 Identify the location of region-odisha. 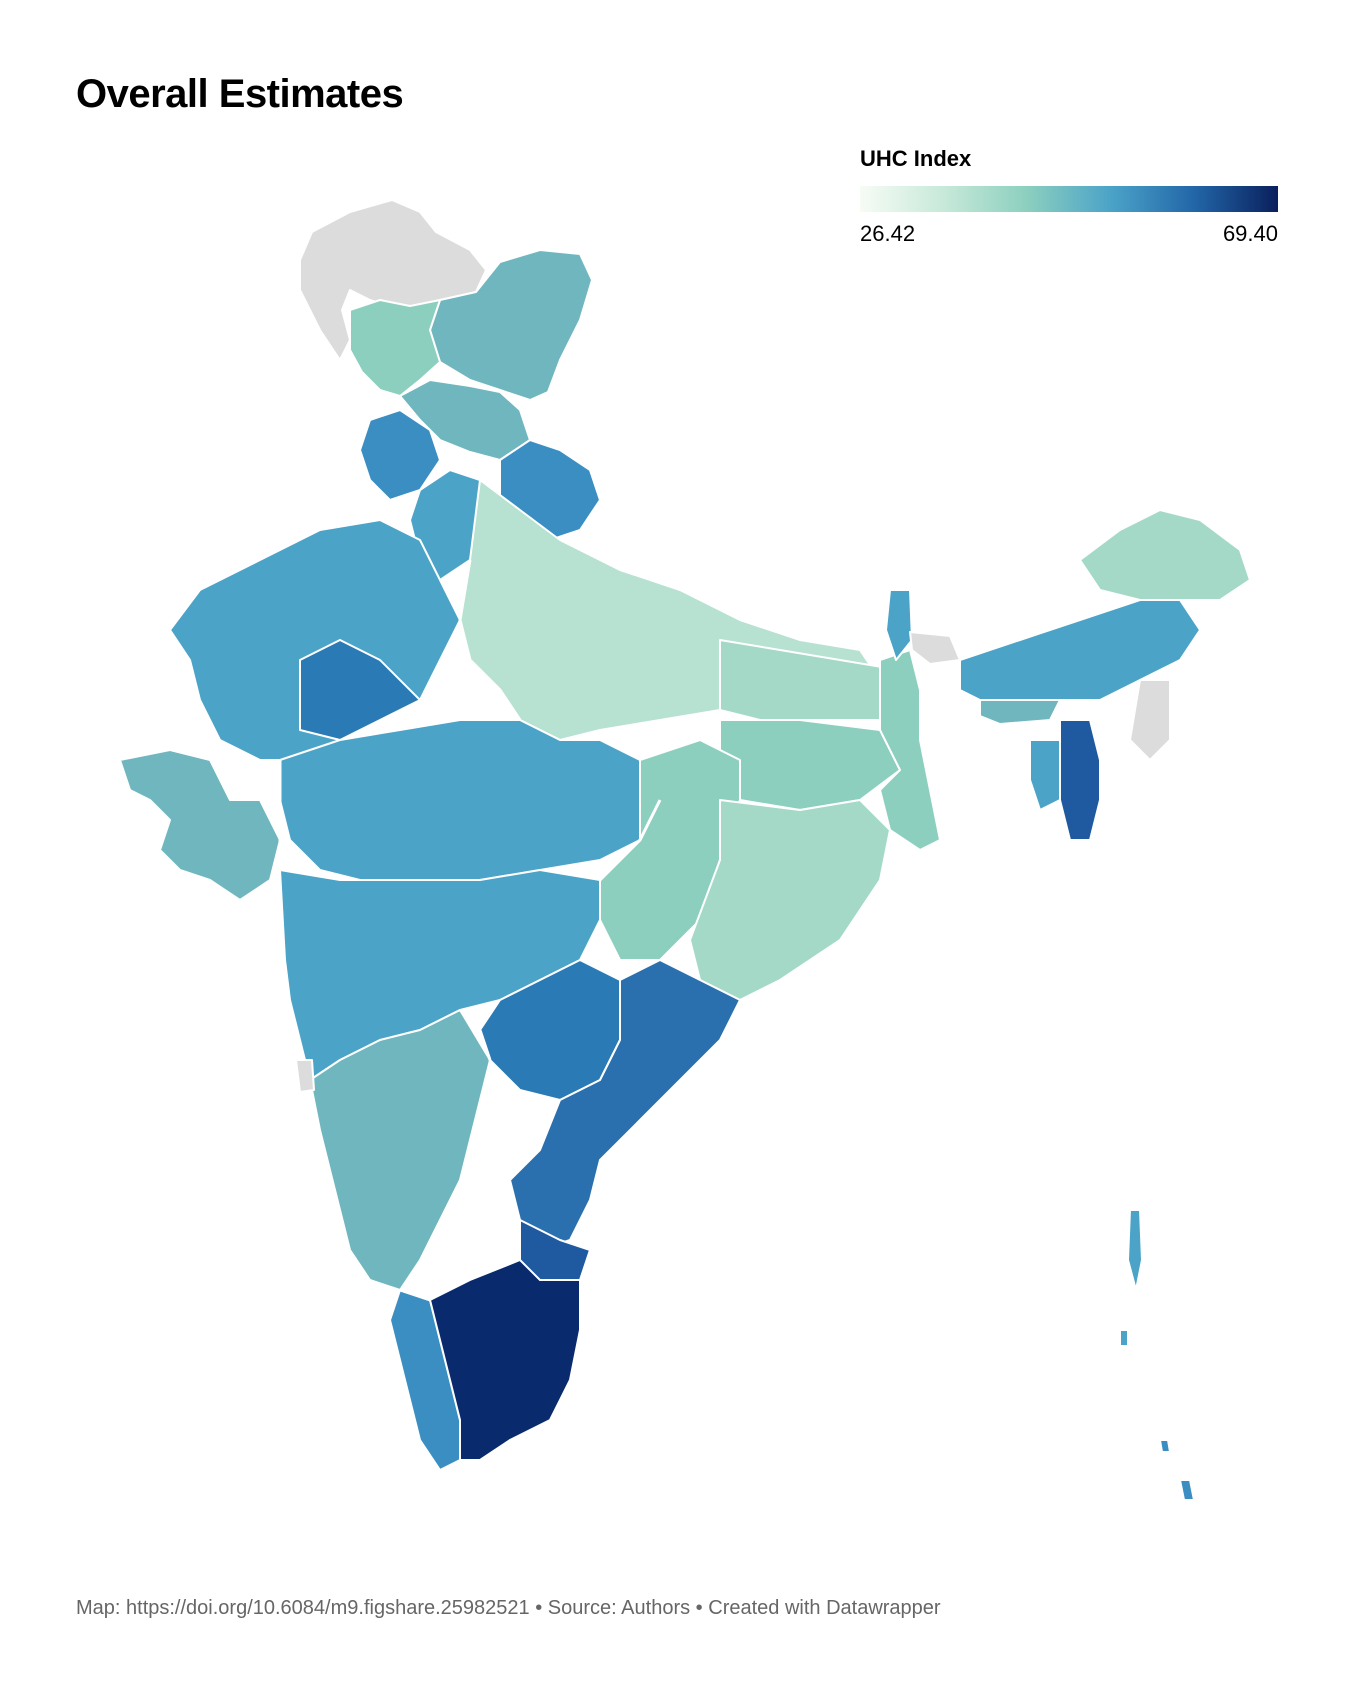
(790, 900).